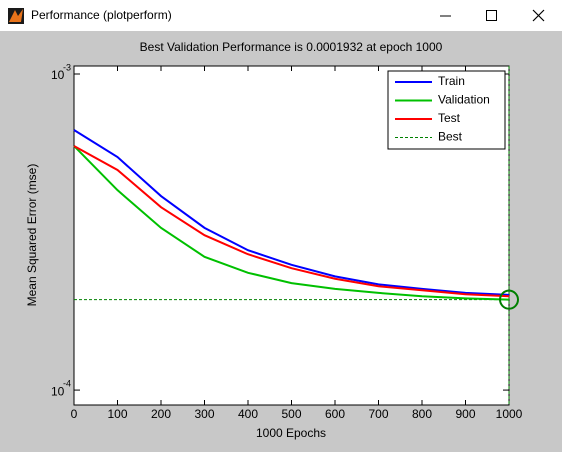 The width and height of the screenshot is (562, 452). I want to click on legend-label: Best, so click(450, 137).